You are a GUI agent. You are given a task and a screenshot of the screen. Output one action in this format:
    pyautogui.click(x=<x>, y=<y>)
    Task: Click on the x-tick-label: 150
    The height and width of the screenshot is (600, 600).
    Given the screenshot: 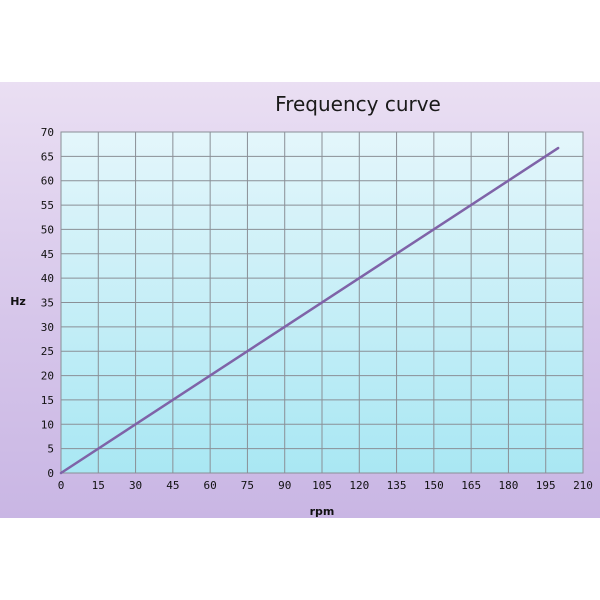 What is the action you would take?
    pyautogui.click(x=434, y=485)
    